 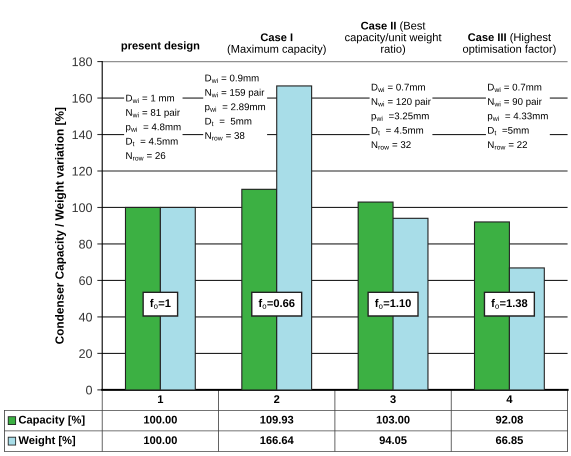 I want to click on annotation: f$_{o}$=1.38, so click(x=509, y=303).